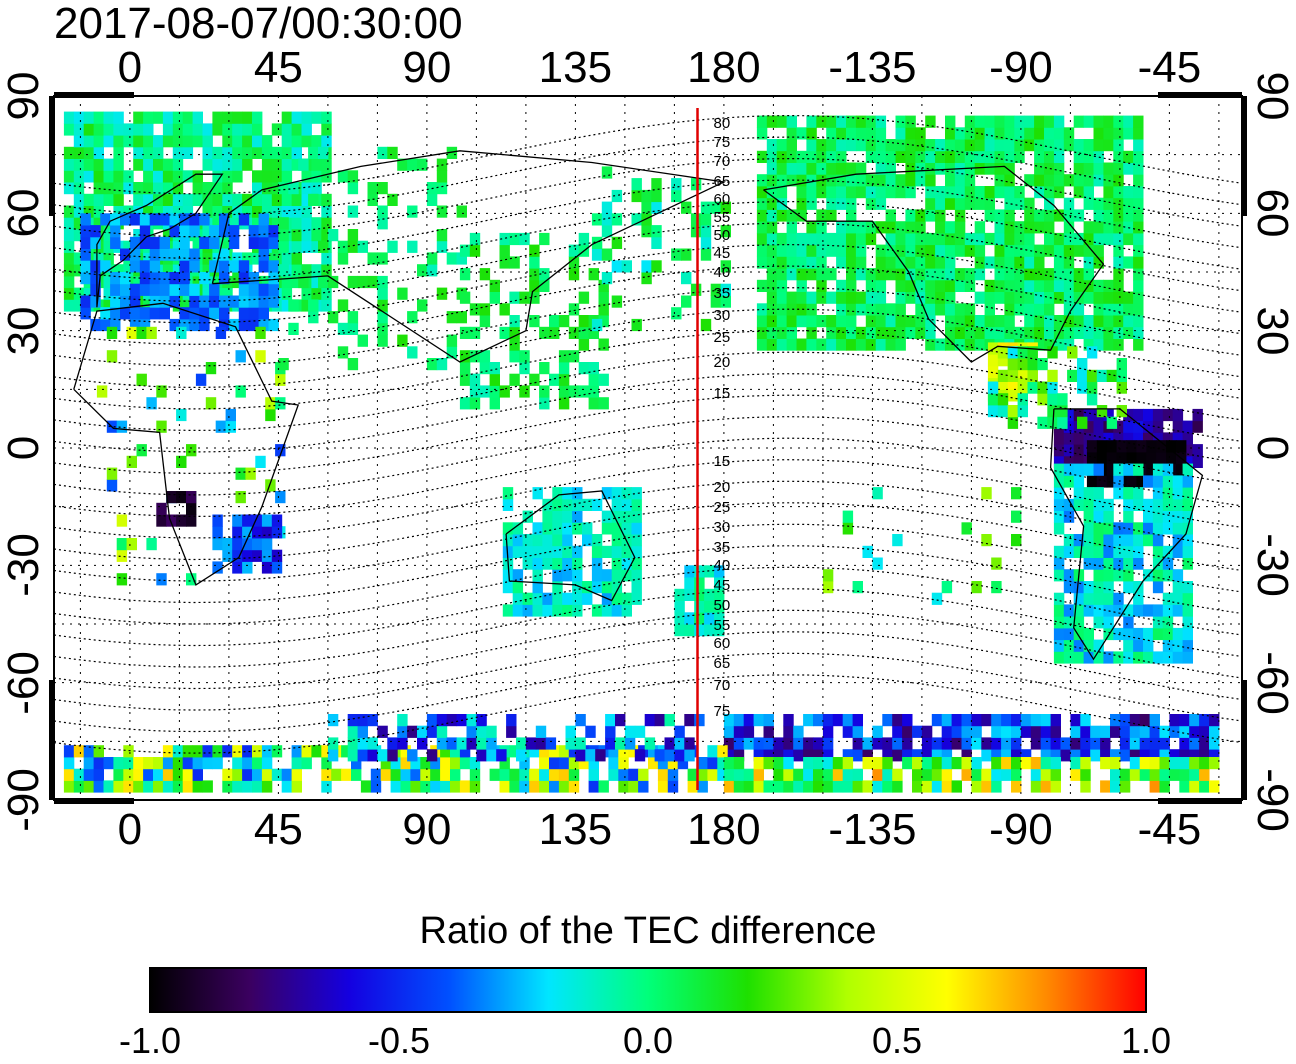 This screenshot has height=1064, width=1296. What do you see at coordinates (648, 1040) in the screenshot?
I see `colorbar-tick-label: 0.0` at bounding box center [648, 1040].